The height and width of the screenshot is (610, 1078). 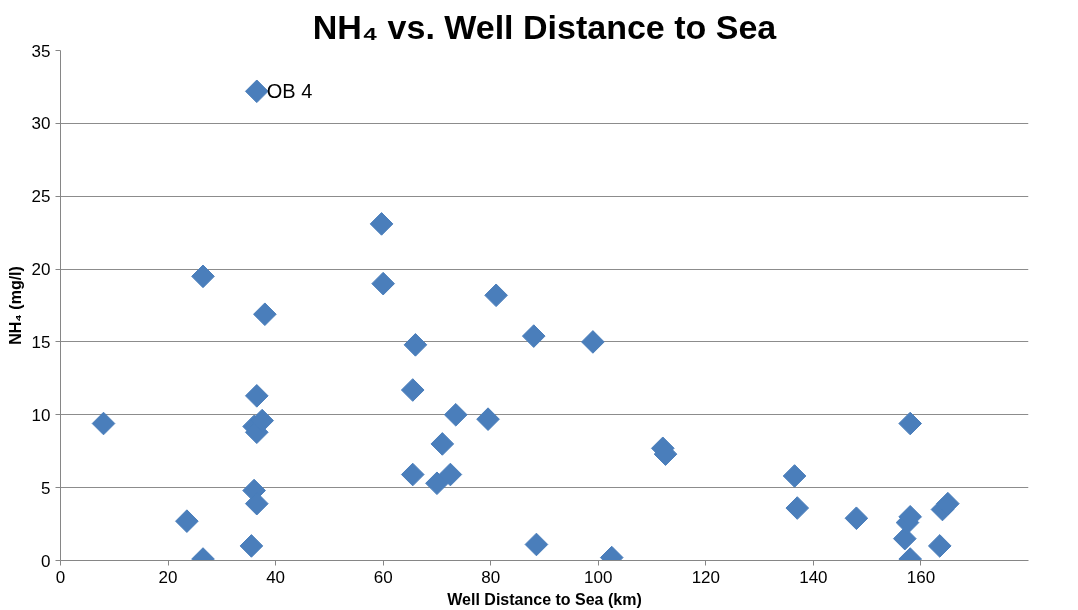 What do you see at coordinates (383, 577) in the screenshot?
I see `x-tick-label: 60` at bounding box center [383, 577].